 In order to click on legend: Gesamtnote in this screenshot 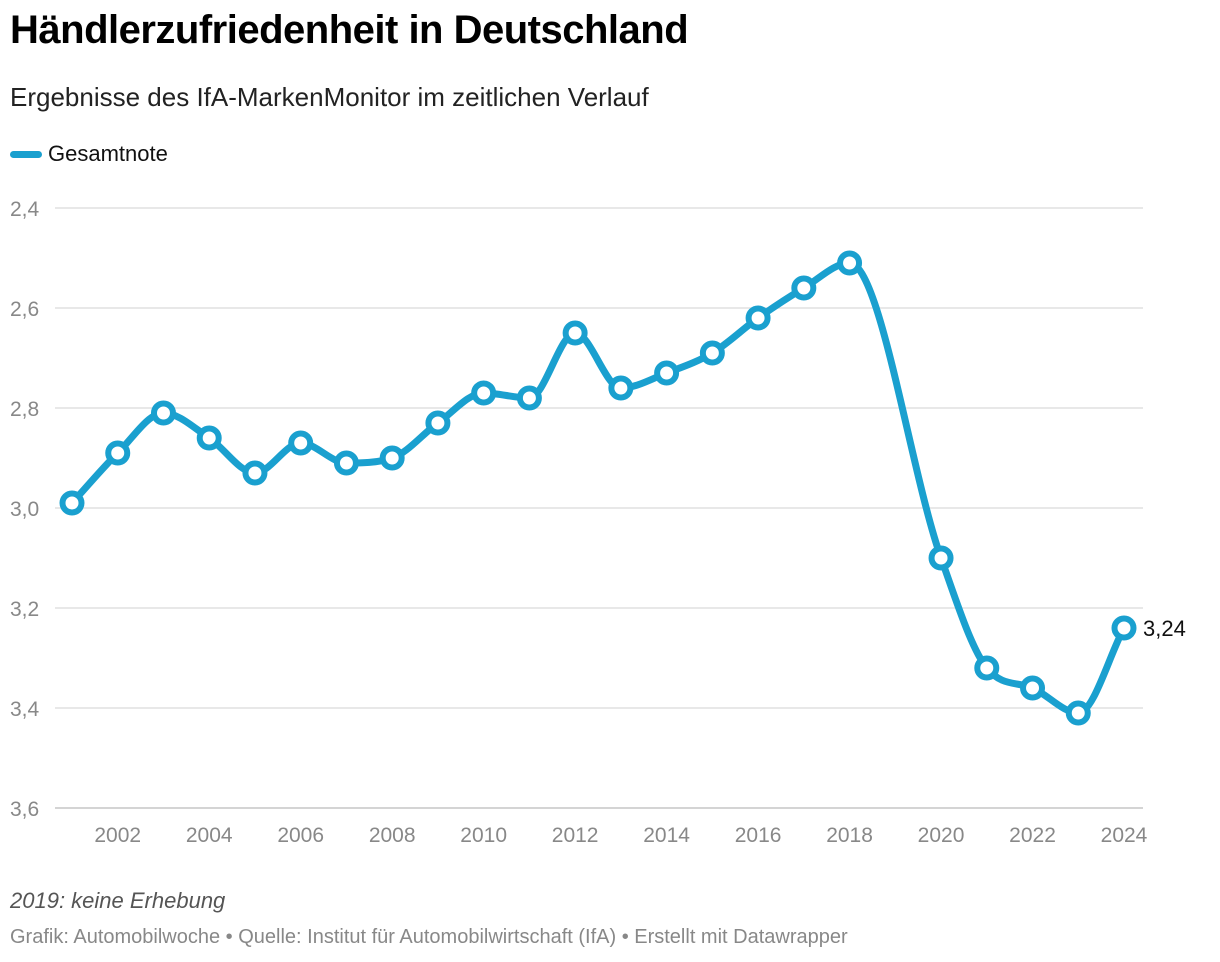, I will do `click(89, 154)`.